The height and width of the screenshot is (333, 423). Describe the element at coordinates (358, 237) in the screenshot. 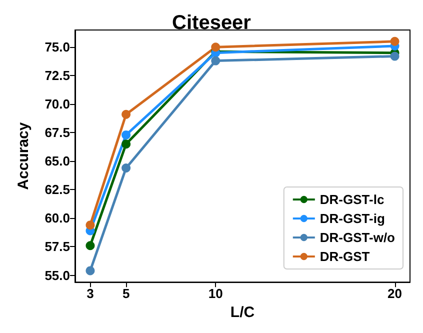

I see `legend-label: DR-GST-w/o` at that location.